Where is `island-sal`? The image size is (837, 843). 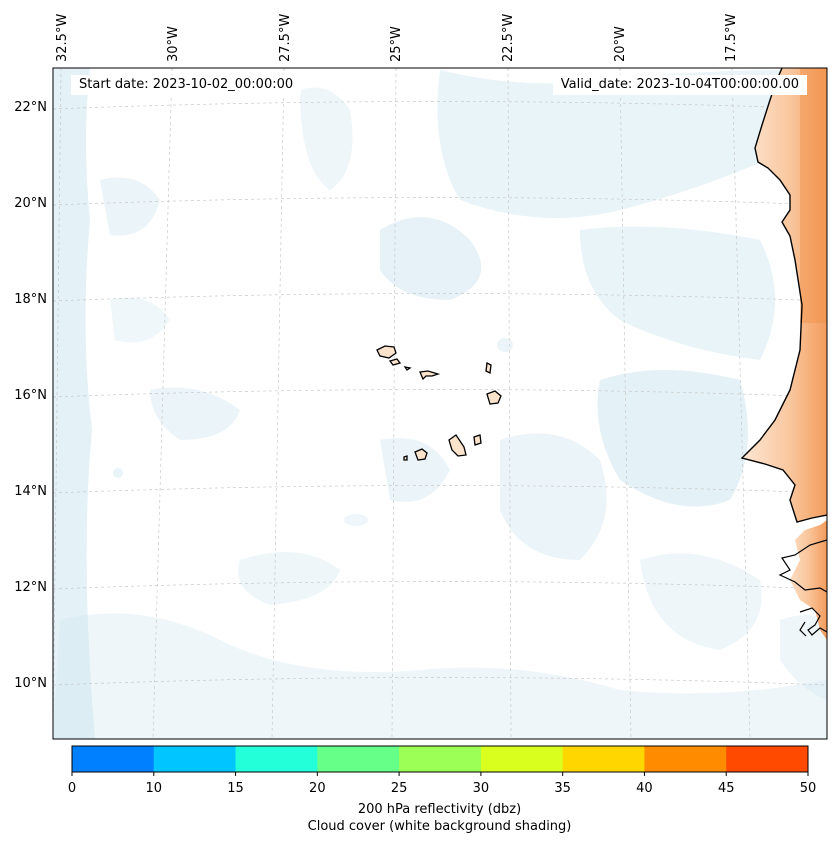 island-sal is located at coordinates (488, 368).